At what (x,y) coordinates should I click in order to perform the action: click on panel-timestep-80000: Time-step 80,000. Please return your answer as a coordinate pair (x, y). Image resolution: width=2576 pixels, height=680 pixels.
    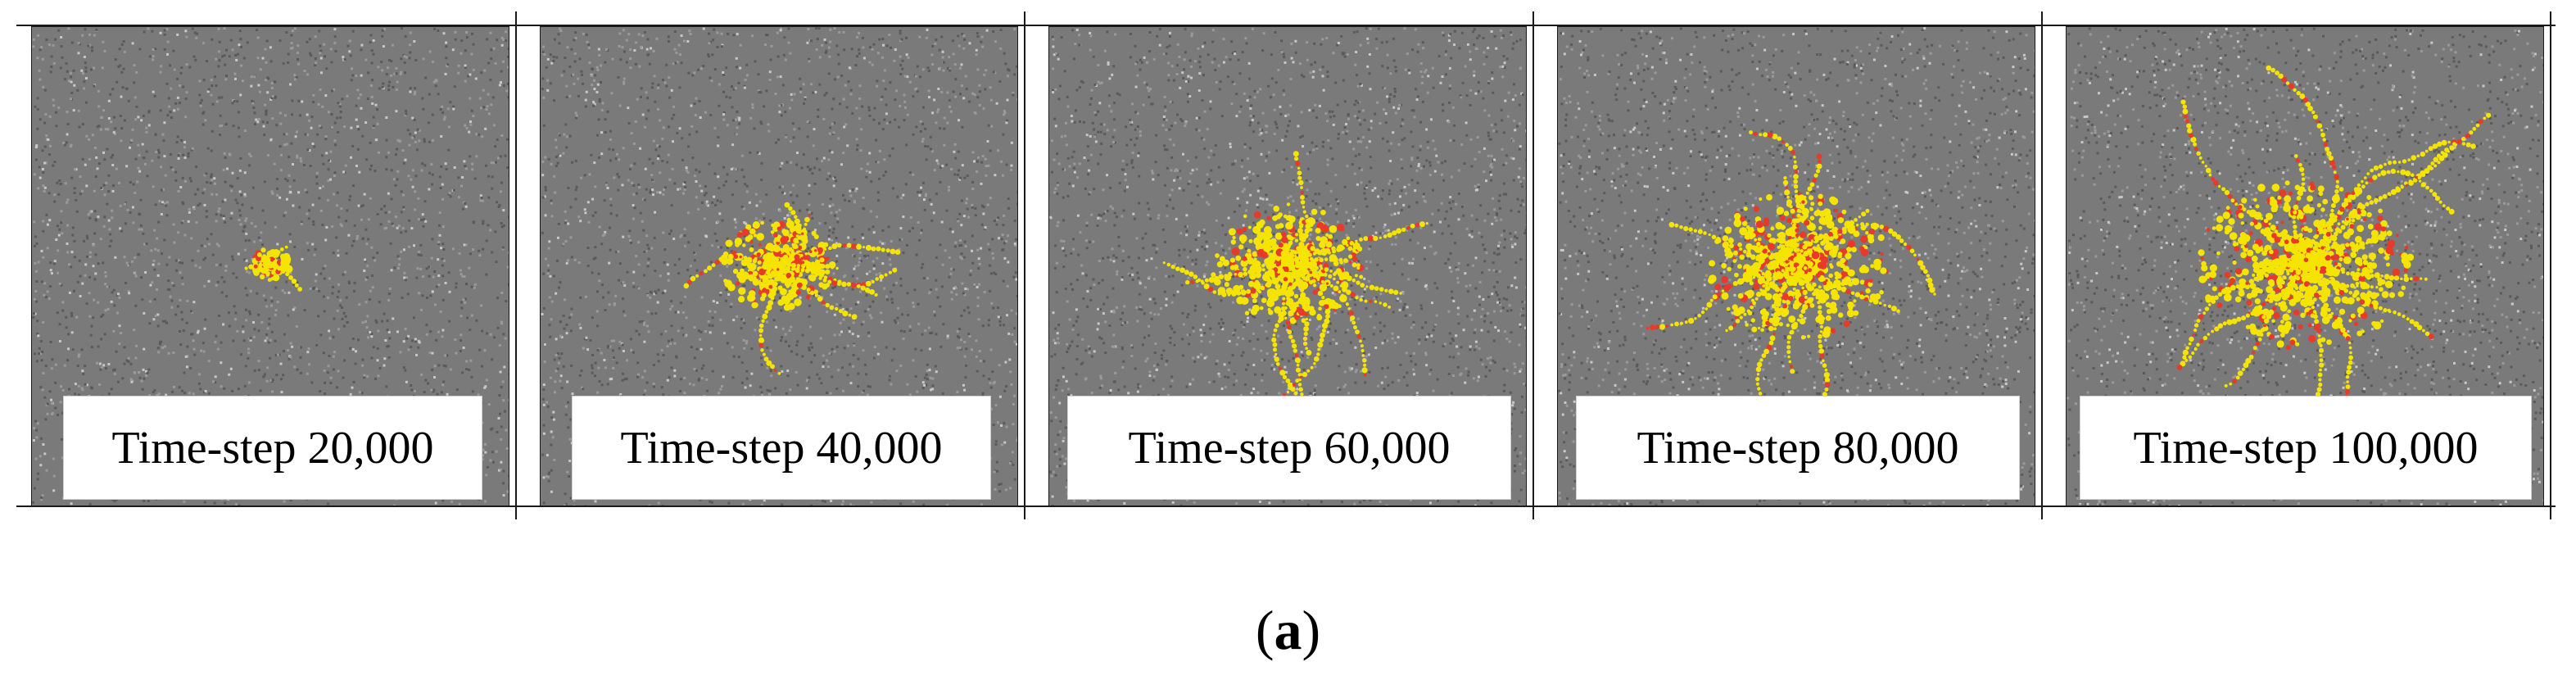
    Looking at the image, I should click on (1796, 266).